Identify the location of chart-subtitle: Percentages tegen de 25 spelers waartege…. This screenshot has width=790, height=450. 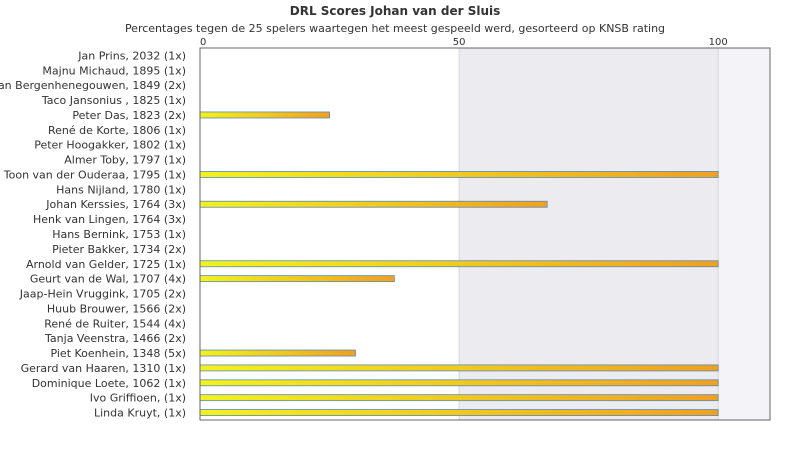
(395, 28).